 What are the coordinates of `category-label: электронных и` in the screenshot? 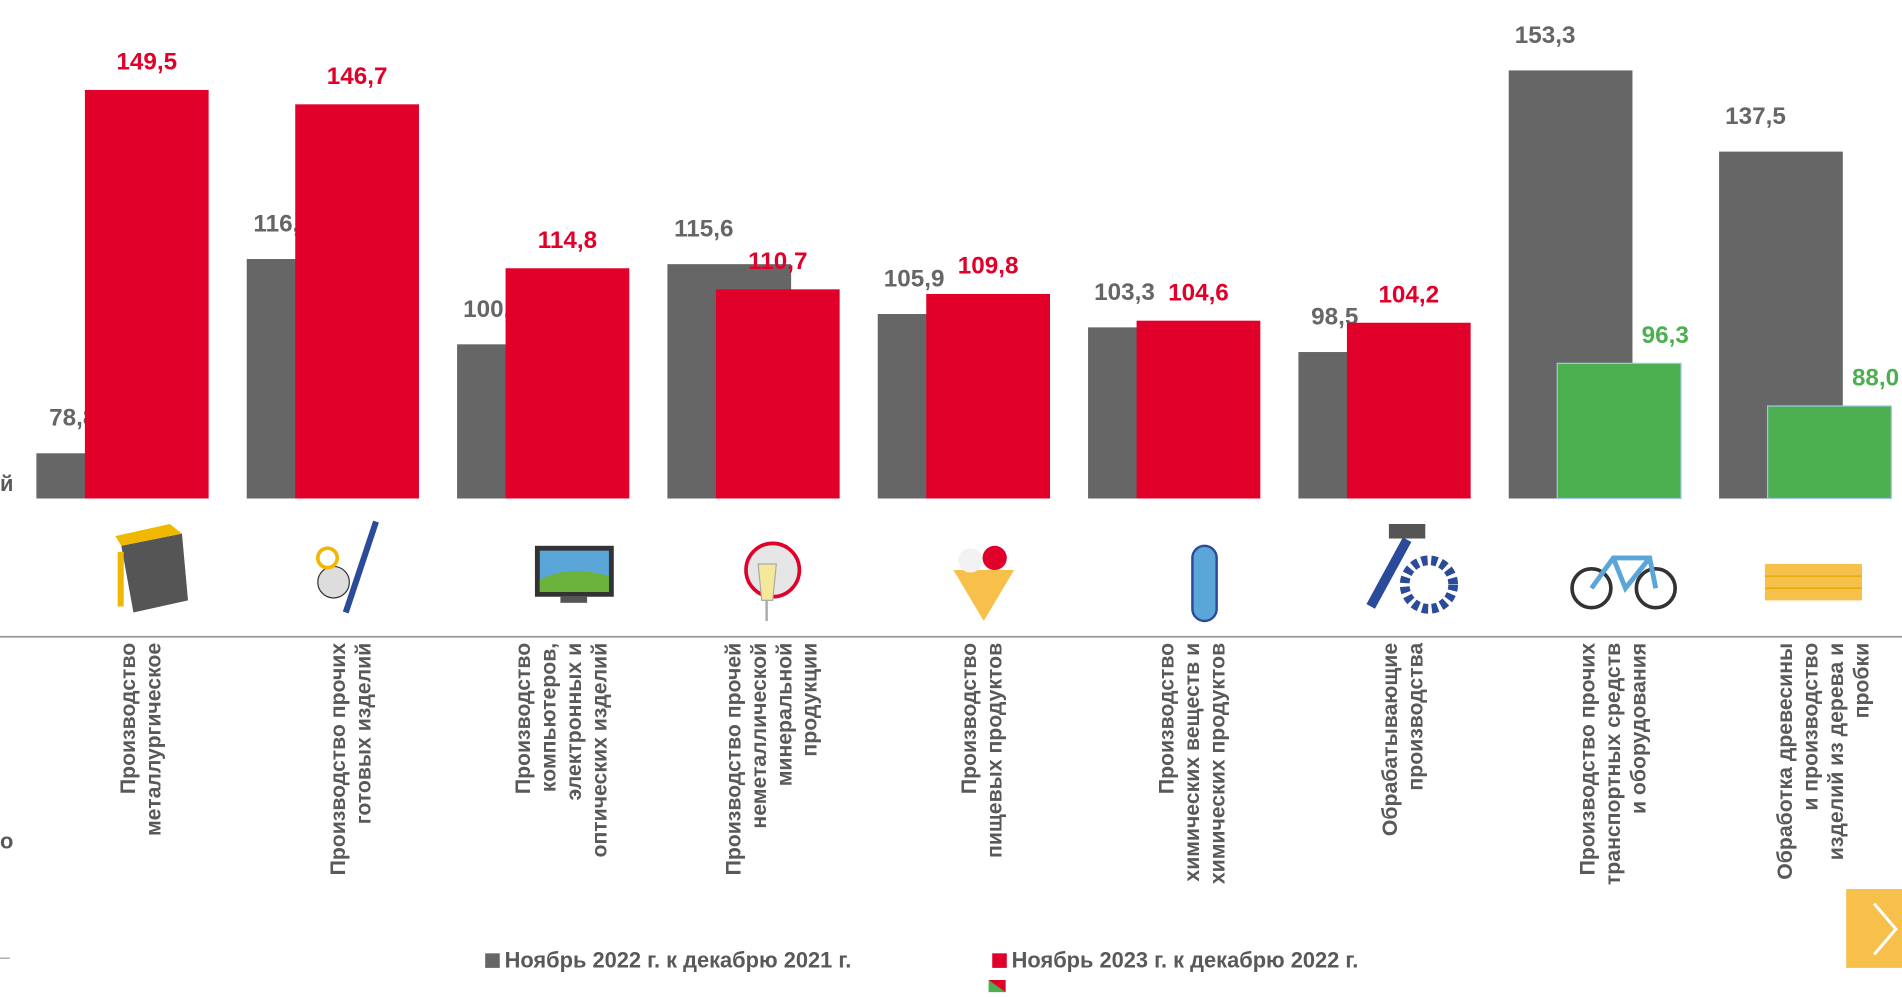 It's located at (574, 722).